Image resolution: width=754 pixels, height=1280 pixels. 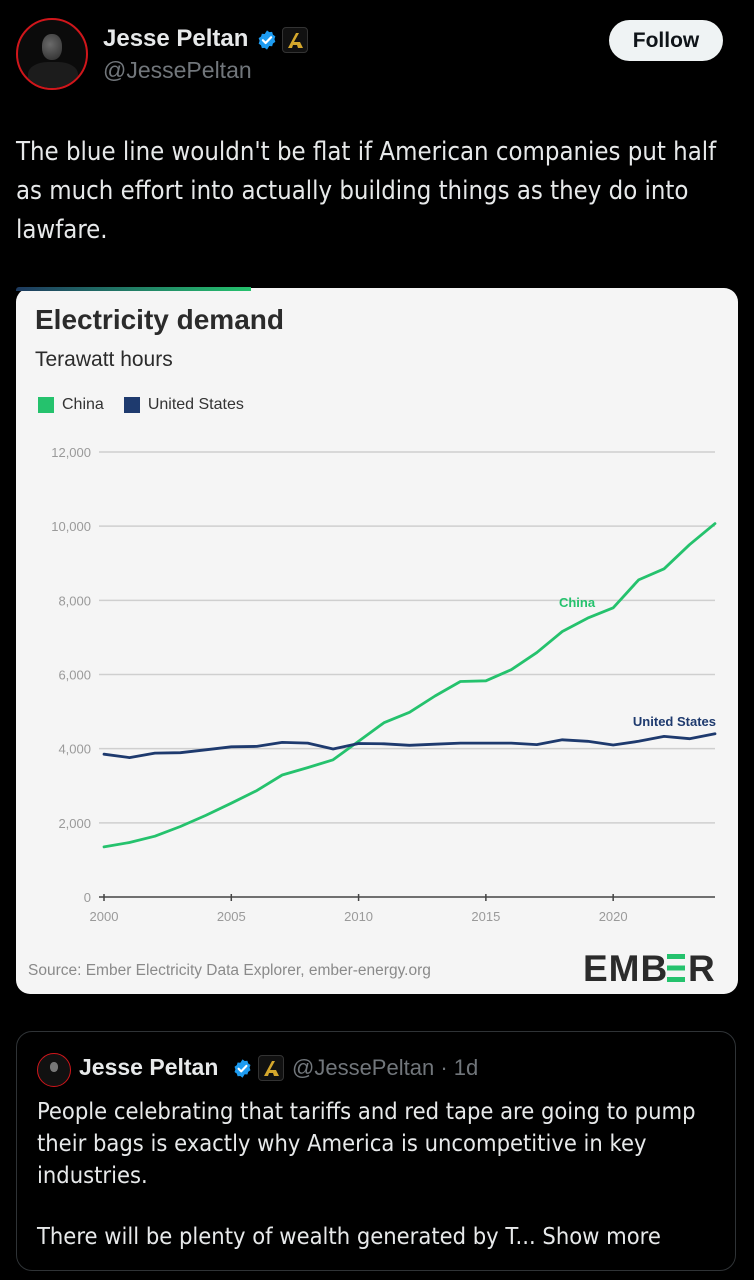 What do you see at coordinates (231, 916) in the screenshot?
I see `x-tick-label: 2005` at bounding box center [231, 916].